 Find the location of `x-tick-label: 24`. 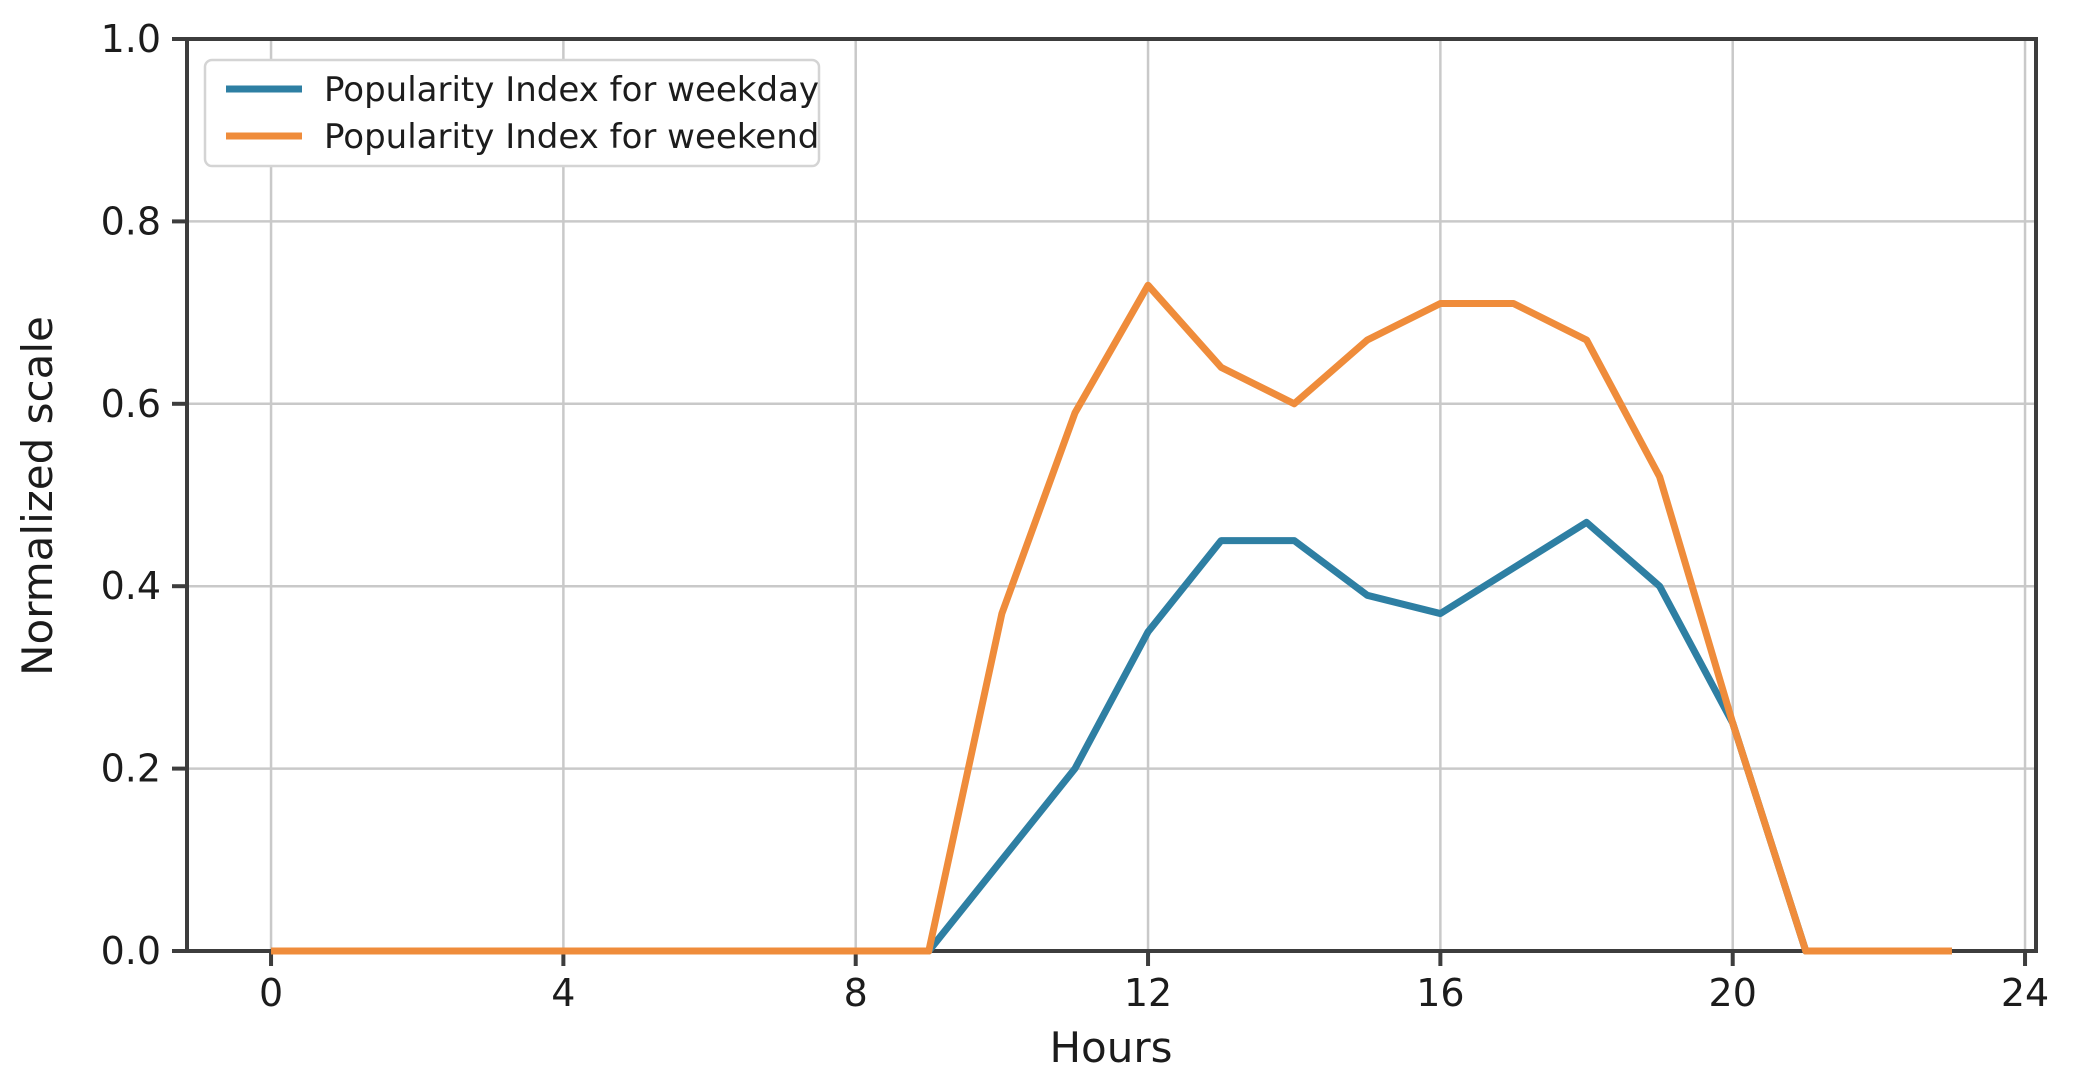

x-tick-label: 24 is located at coordinates (2025, 993).